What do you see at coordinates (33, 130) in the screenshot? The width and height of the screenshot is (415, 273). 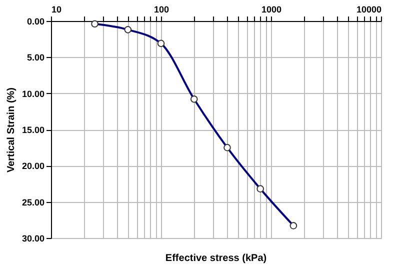 I see `y-tick-label: 15.00` at bounding box center [33, 130].